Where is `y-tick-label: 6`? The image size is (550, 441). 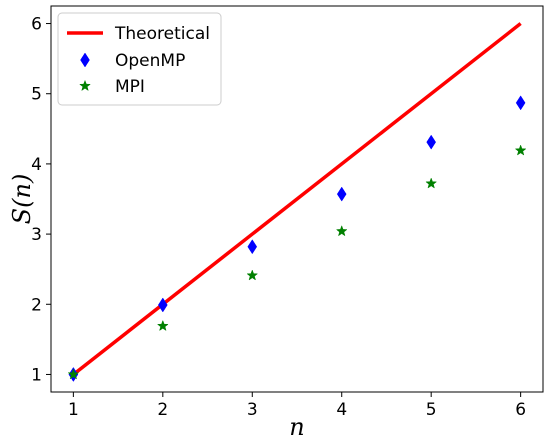
y-tick-label: 6 is located at coordinates (36, 25).